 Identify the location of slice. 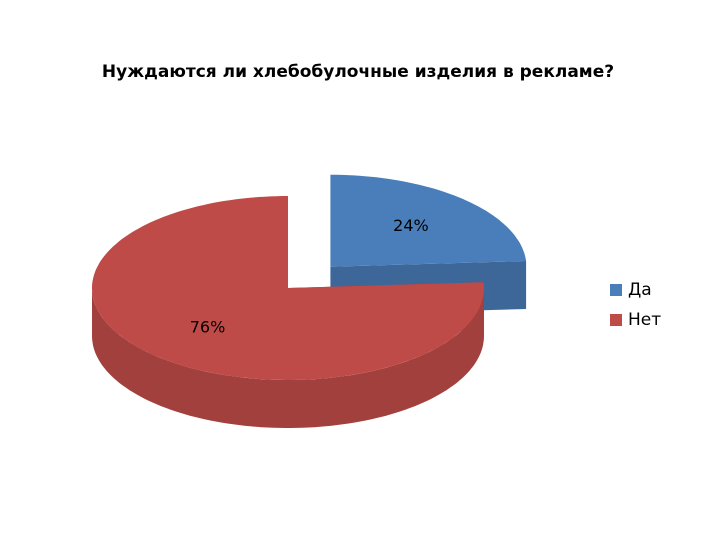
(428, 220).